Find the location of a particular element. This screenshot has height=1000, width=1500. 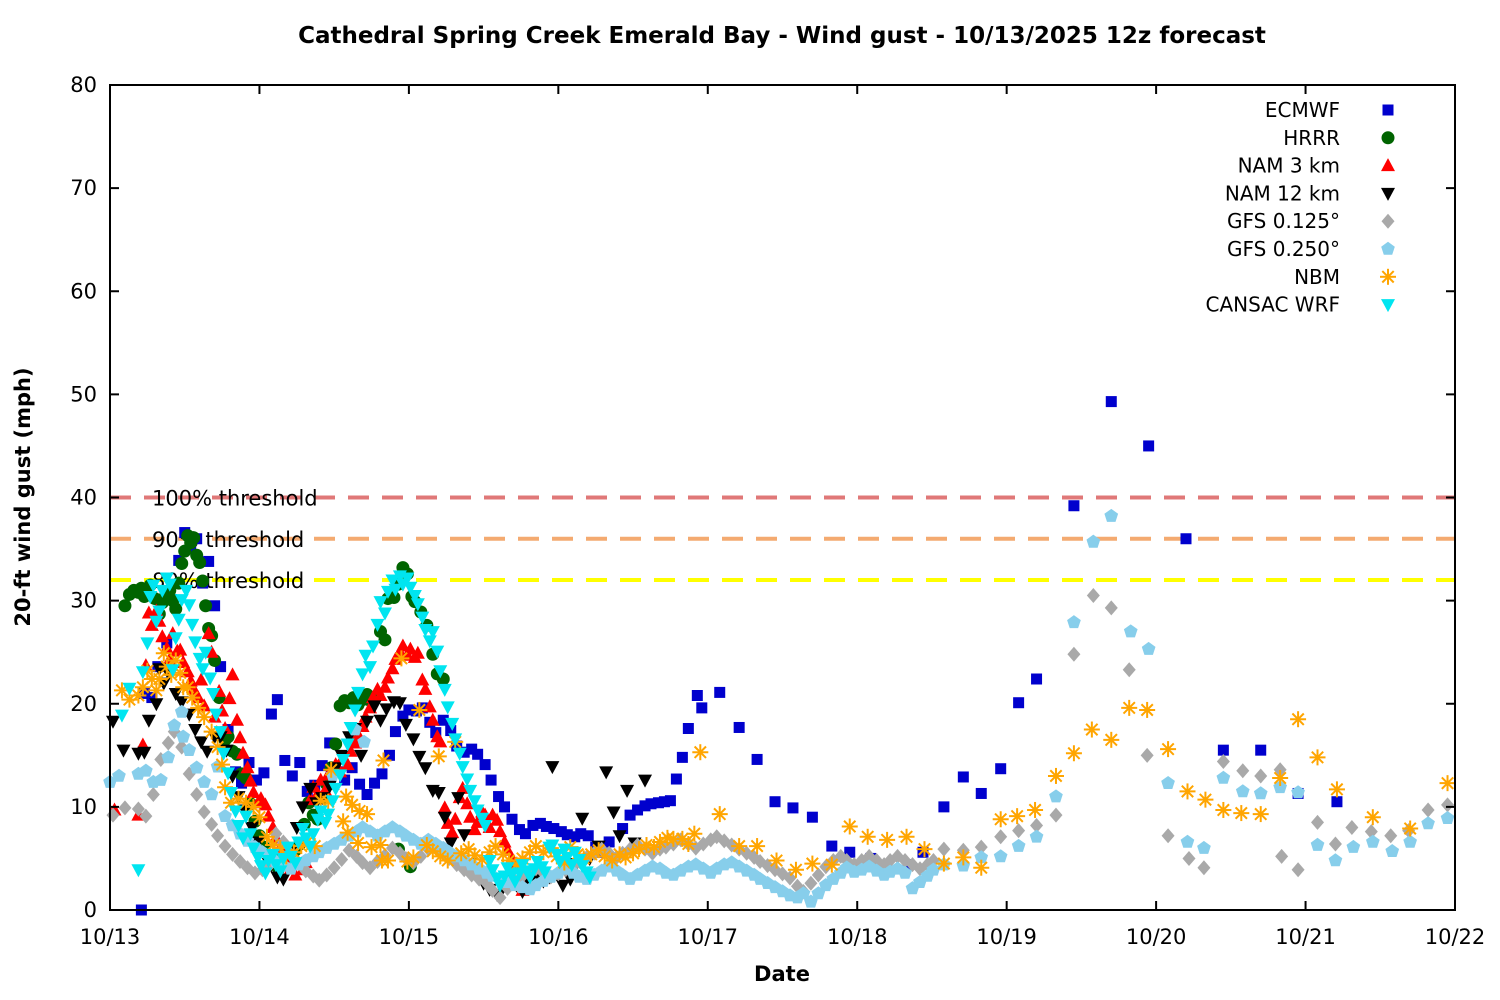

legend-label-hrrr: HRRR is located at coordinates (1311, 138).